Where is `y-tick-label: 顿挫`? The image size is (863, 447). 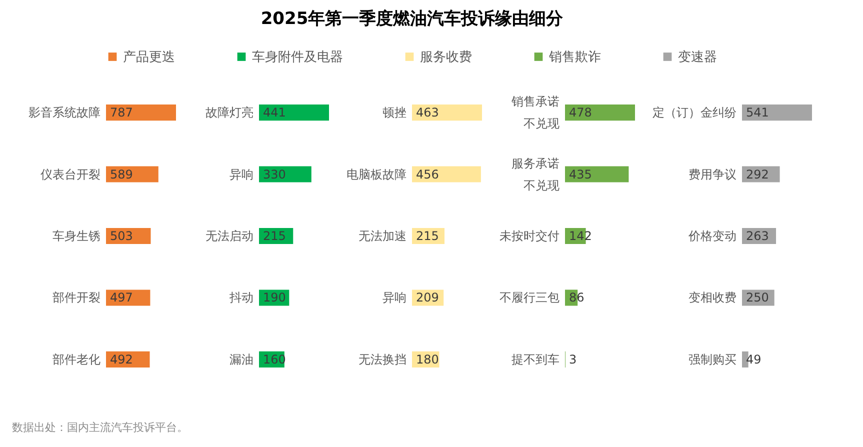
y-tick-label: 顿挫 is located at coordinates (394, 113).